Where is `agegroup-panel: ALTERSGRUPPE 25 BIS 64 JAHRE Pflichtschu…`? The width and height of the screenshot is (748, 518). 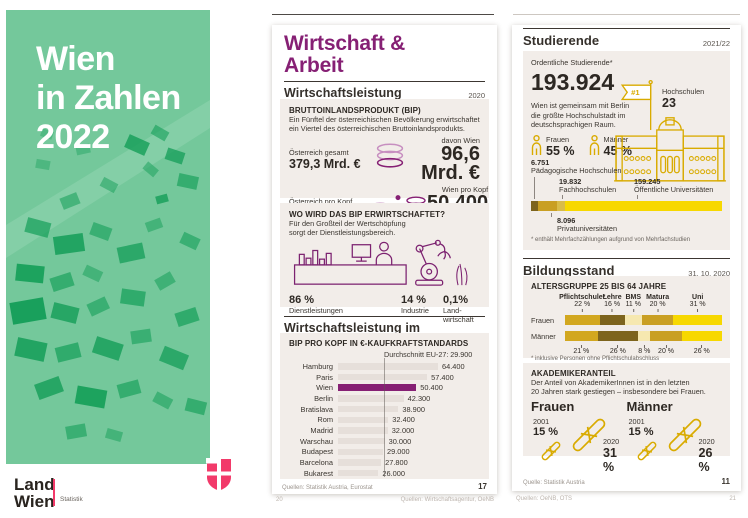
agegroup-panel: ALTERSGRUPPE 25 BIS 64 JAHRE Pflichtschu… is located at coordinates (626, 319).